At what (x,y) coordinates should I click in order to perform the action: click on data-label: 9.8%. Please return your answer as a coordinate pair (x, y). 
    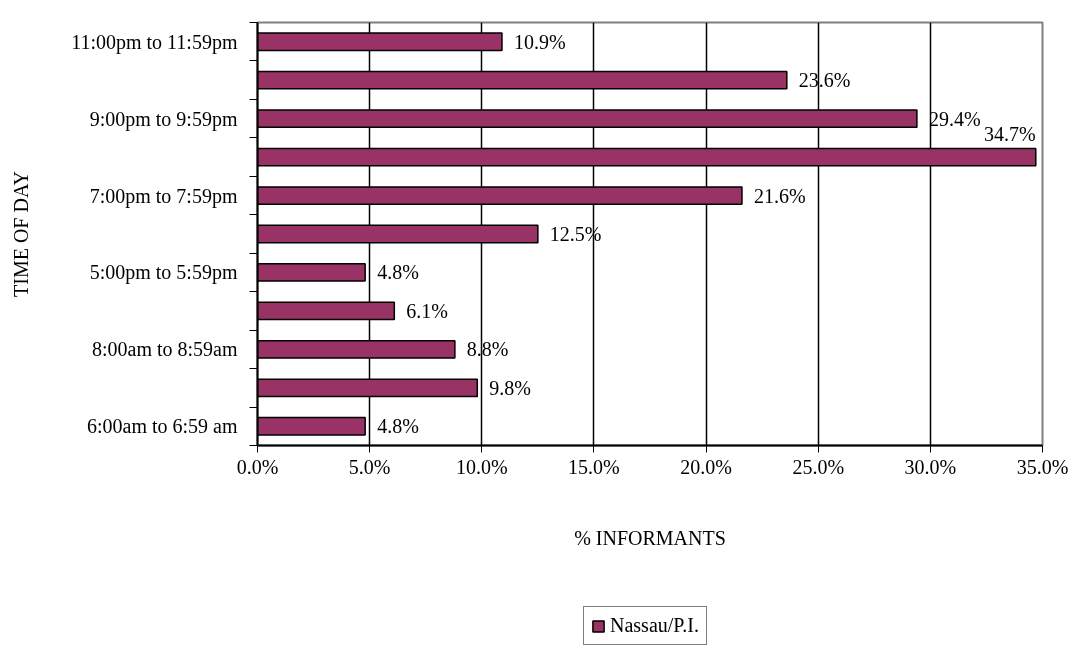
    Looking at the image, I should click on (510, 387).